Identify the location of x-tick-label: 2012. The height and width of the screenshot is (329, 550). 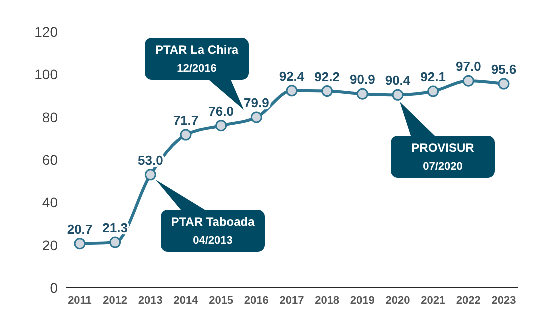
(115, 300).